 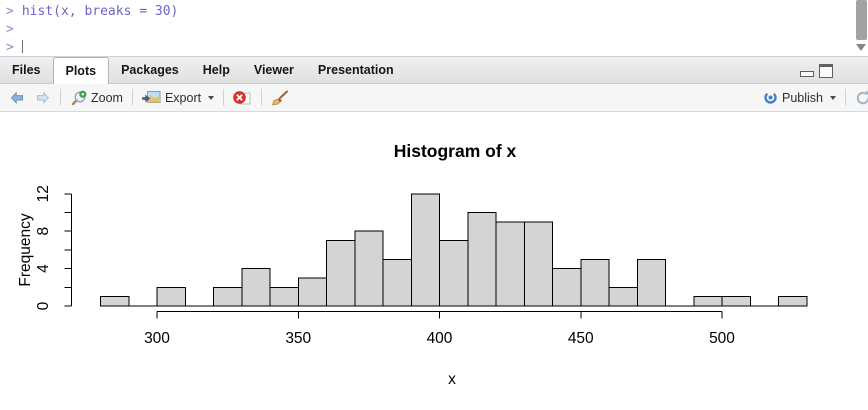 I want to click on console-pane: > hist(x, breaks = 30) > >, so click(x=434, y=28).